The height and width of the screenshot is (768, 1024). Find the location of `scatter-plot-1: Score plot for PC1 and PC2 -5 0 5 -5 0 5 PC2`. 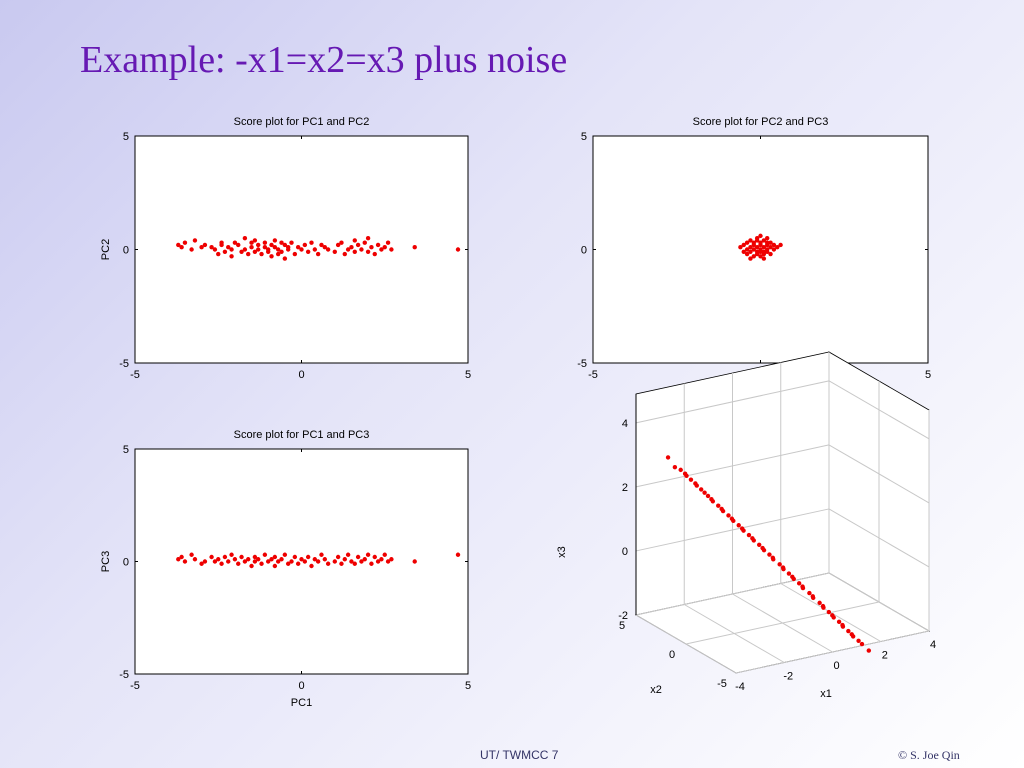

scatter-plot-1: Score plot for PC1 and PC2 -5 0 5 -5 0 5 PC2 is located at coordinates (285, 248).